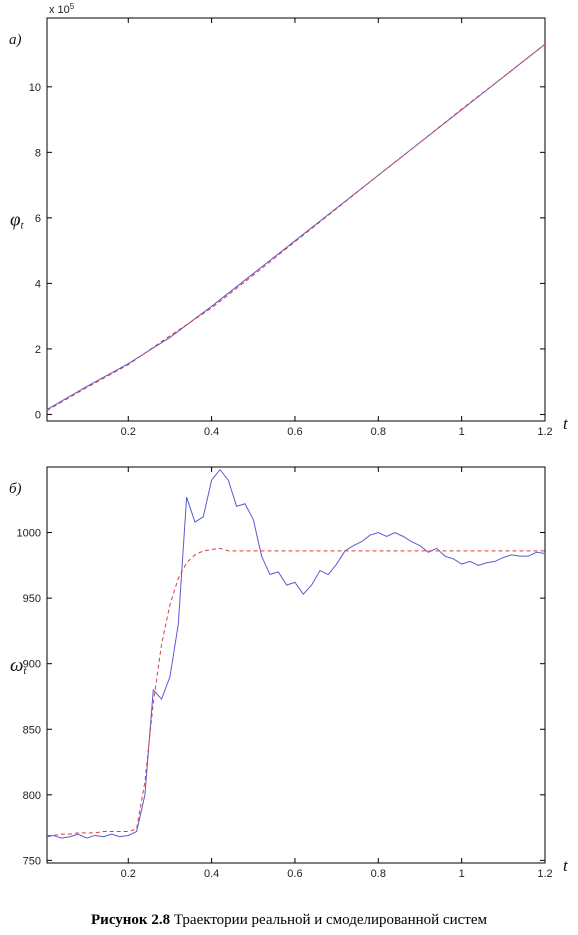 This screenshot has height=935, width=578. Describe the element at coordinates (38, 153) in the screenshot. I see `y-tick-label: 8` at that location.